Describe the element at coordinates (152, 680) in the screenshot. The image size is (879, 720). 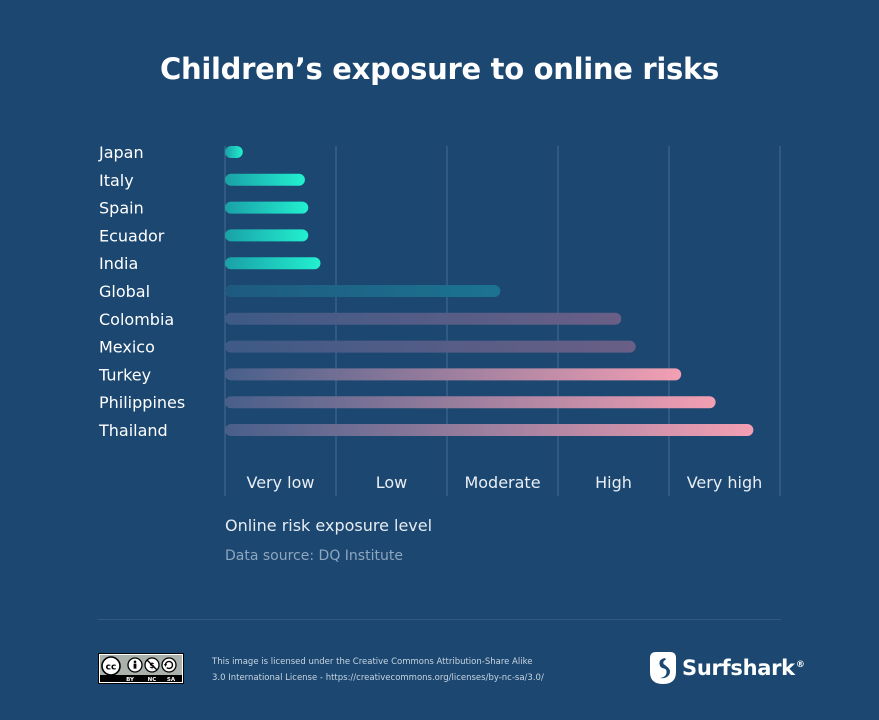
I see `cc-nc-label: NC` at that location.